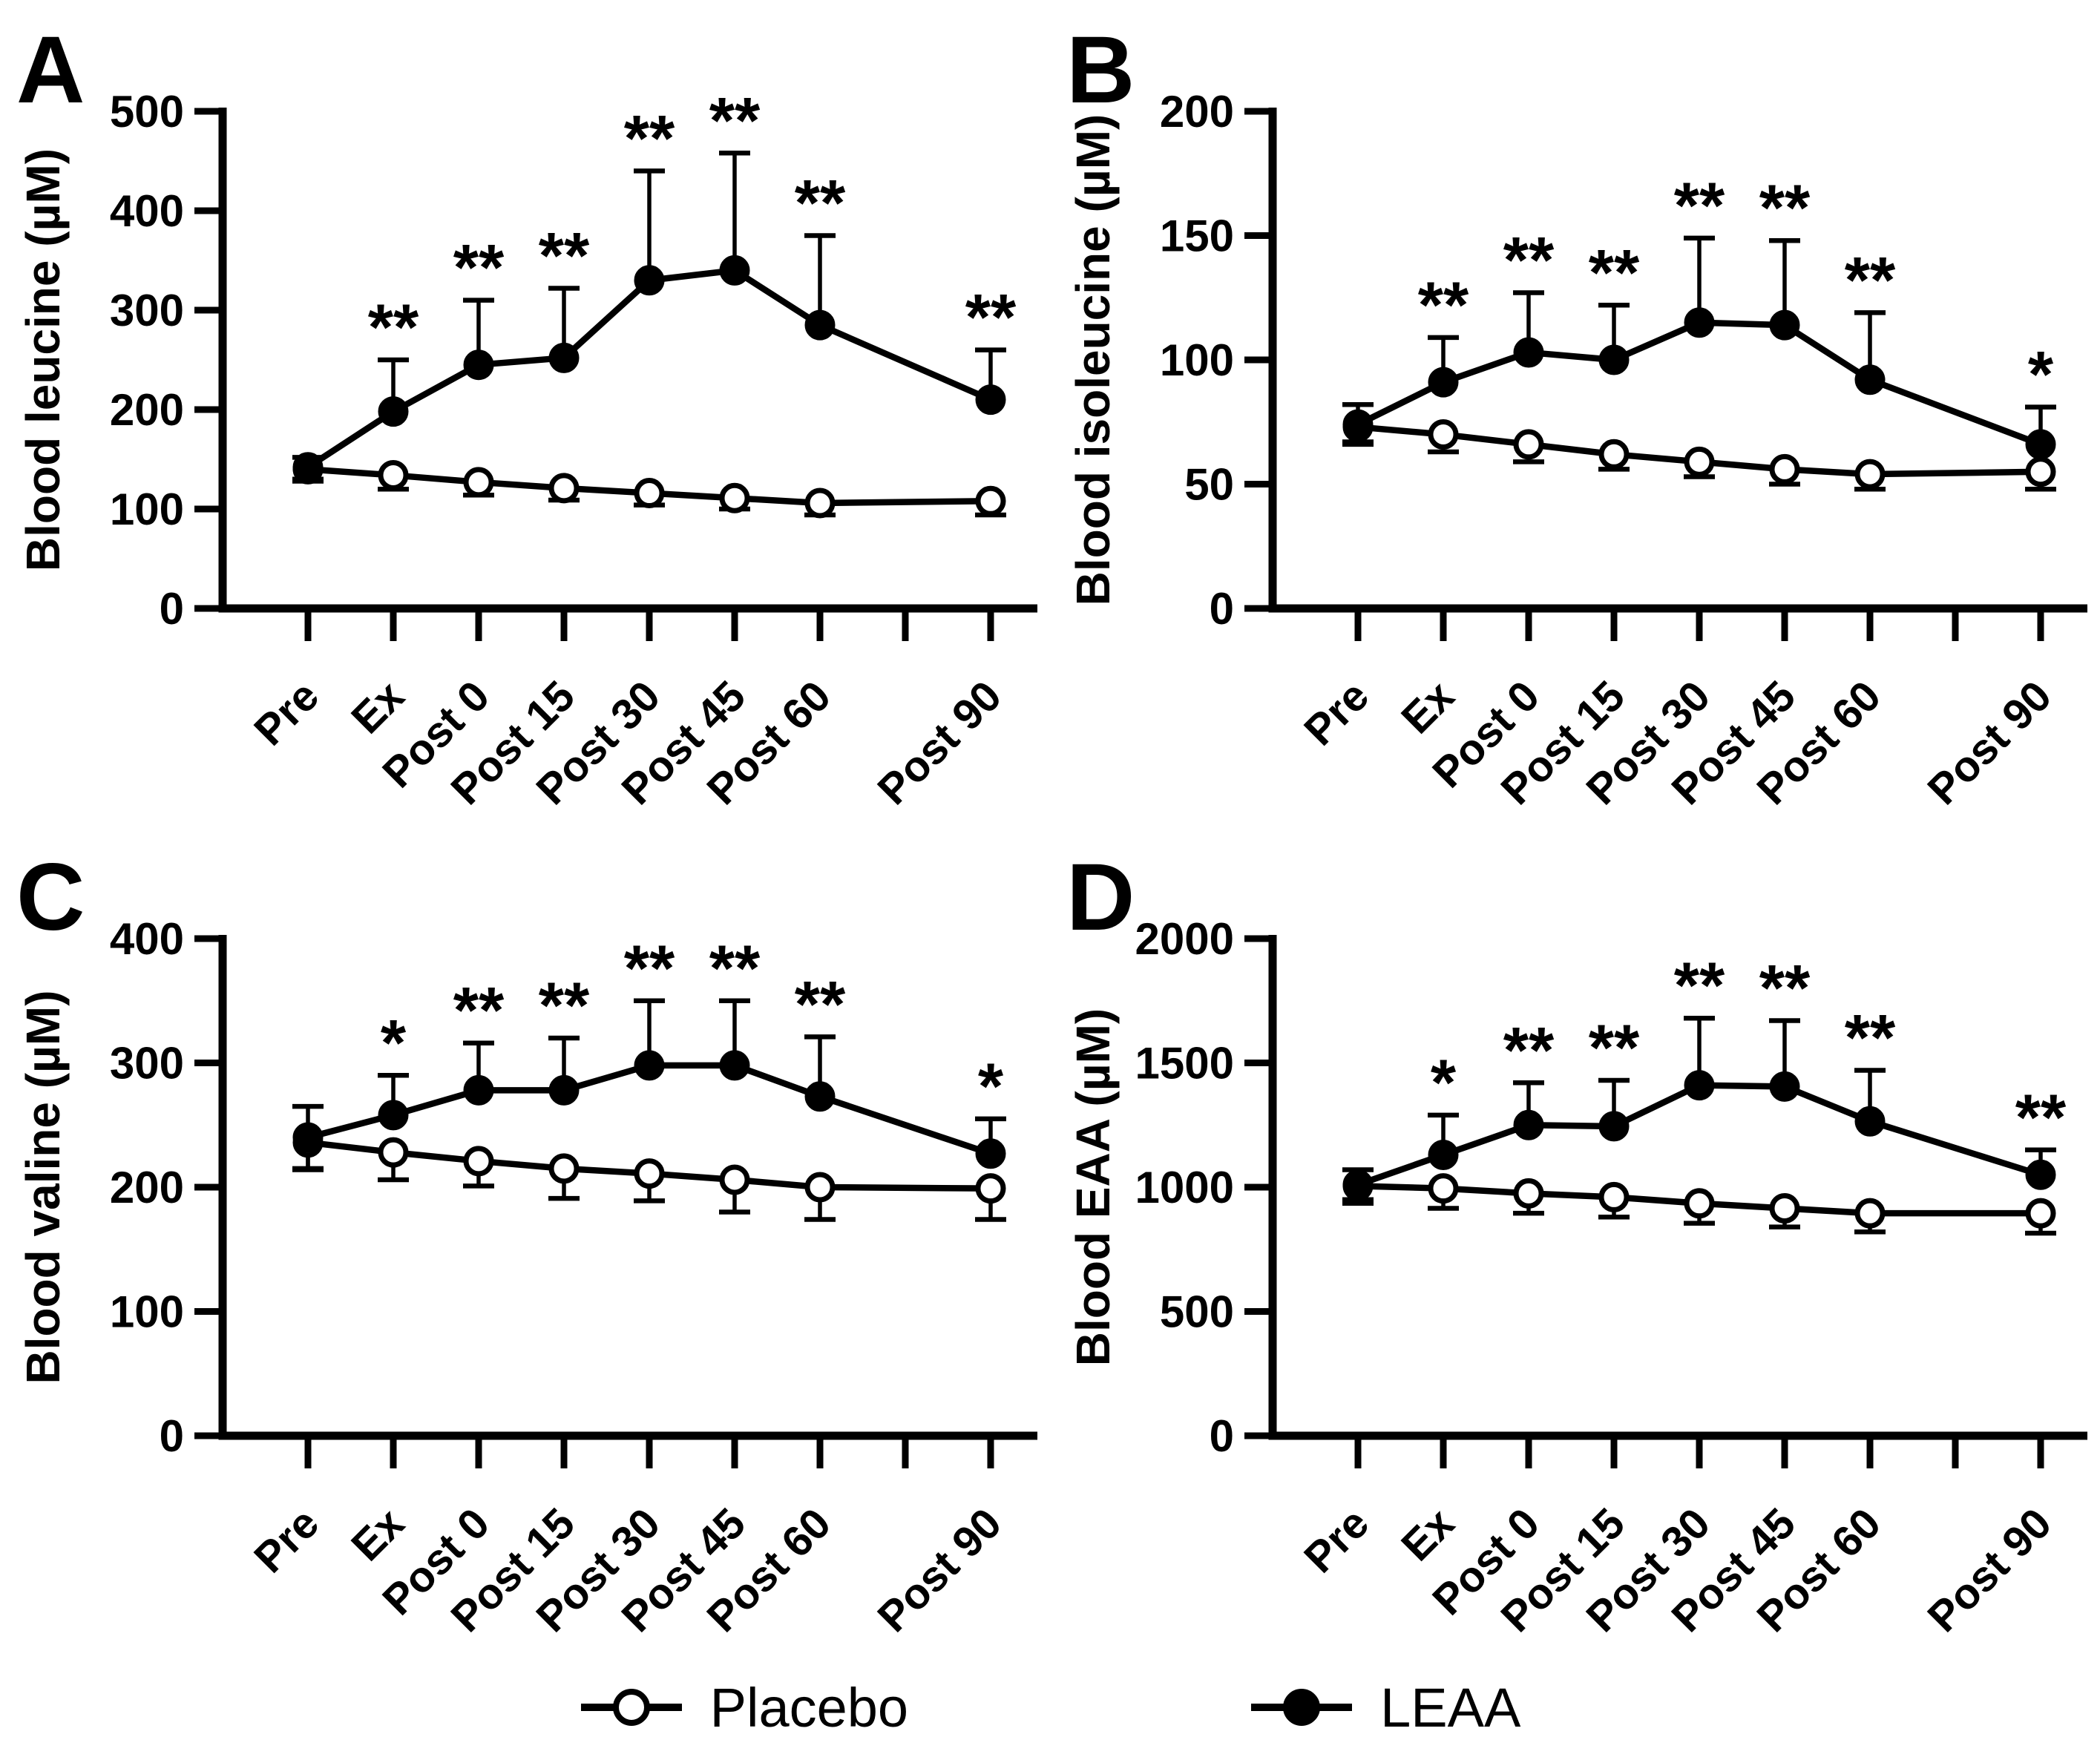  What do you see at coordinates (1050, 1707) in the screenshot?
I see `legend: Placebo LEAA` at bounding box center [1050, 1707].